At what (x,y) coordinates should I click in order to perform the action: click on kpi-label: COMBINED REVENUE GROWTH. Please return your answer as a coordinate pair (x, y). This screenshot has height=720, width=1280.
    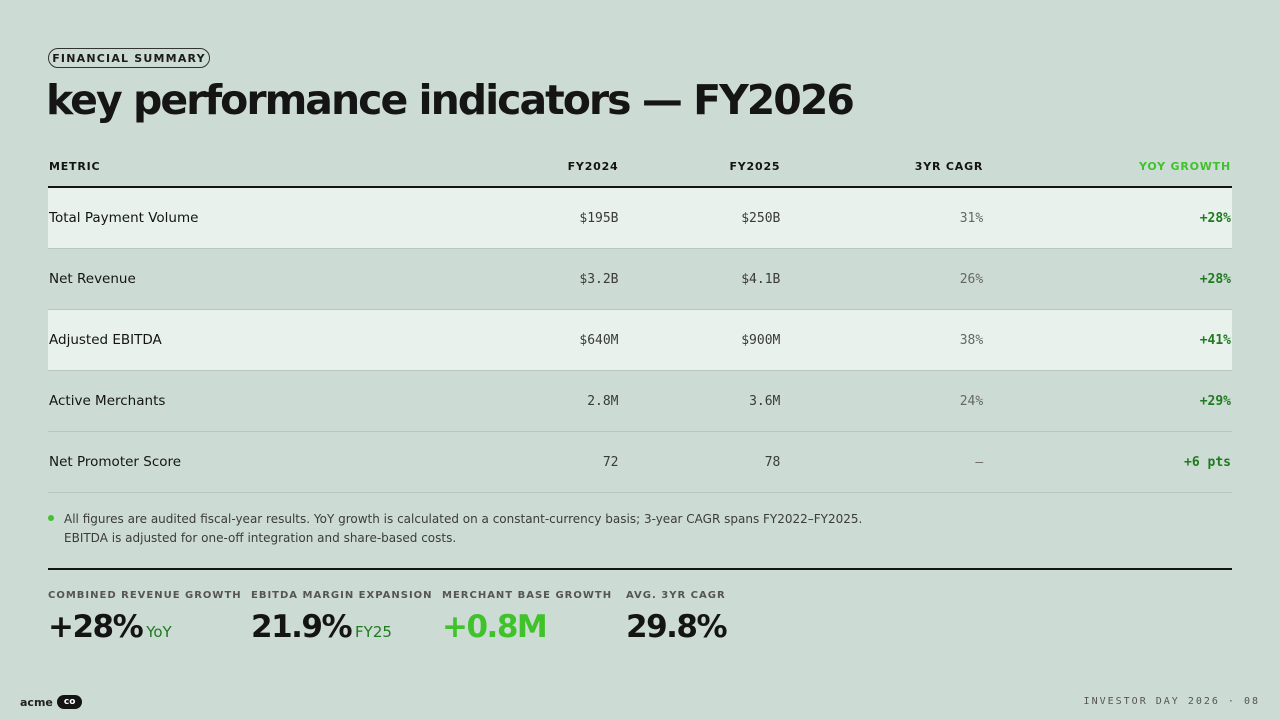
    Looking at the image, I should click on (145, 595).